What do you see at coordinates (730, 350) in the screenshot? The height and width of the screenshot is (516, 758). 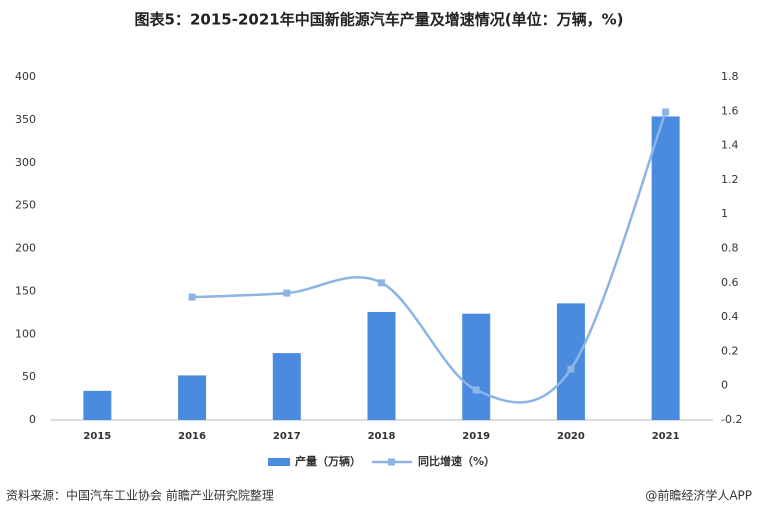 I see `y2-tick-label: 0.2` at bounding box center [730, 350].